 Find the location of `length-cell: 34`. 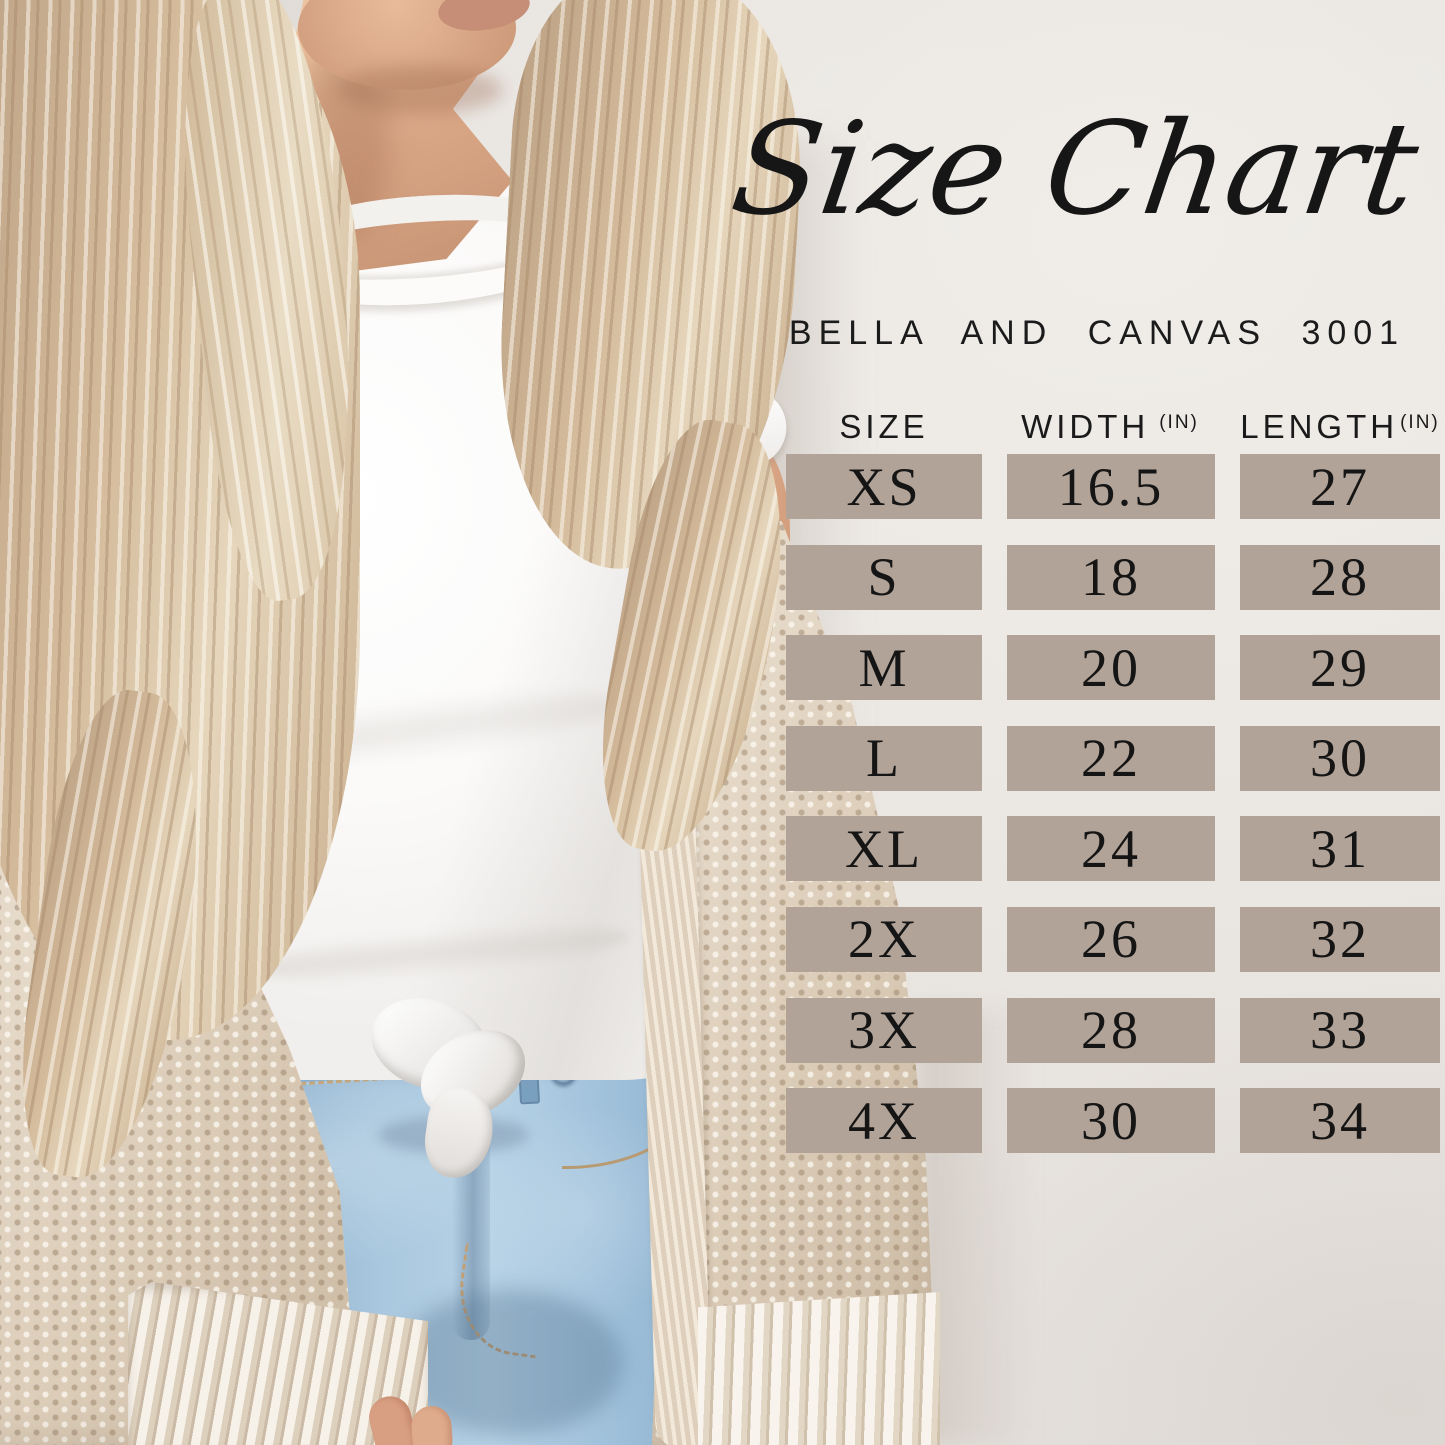

length-cell: 34 is located at coordinates (1340, 1121).